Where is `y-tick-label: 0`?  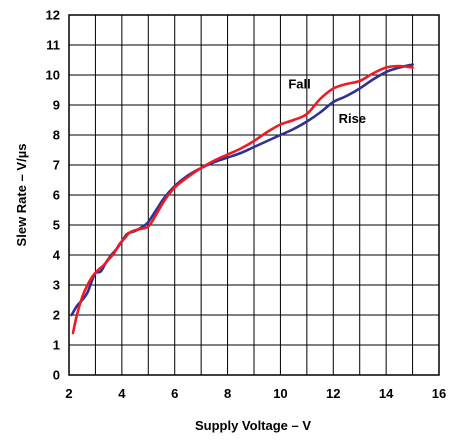
y-tick-label: 0 is located at coordinates (56, 375).